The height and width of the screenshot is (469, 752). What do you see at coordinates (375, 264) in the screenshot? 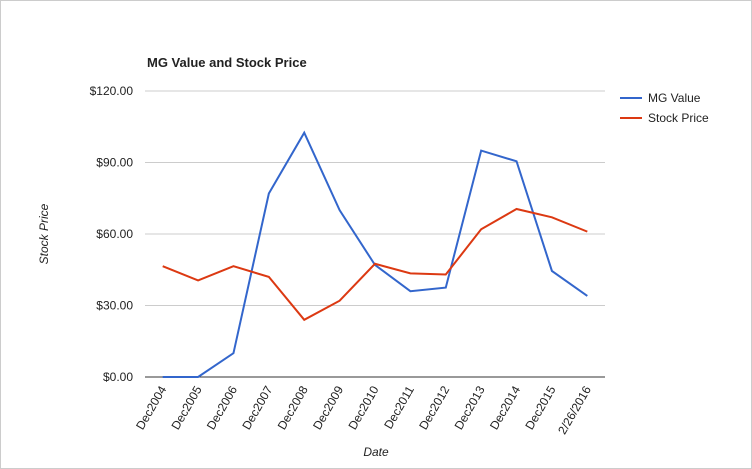
I see `line-series` at bounding box center [375, 264].